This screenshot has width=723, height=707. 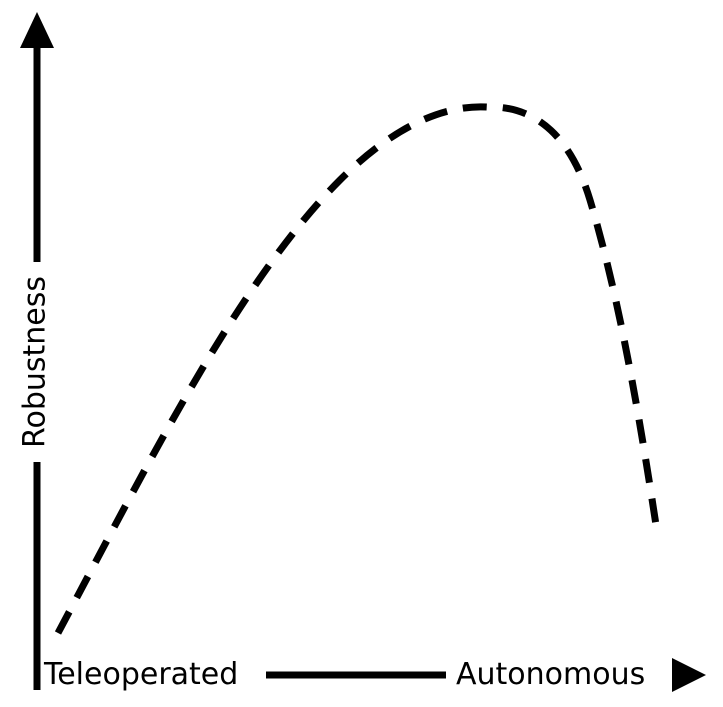 I want to click on y-axis-label: Robustness, so click(x=35, y=362).